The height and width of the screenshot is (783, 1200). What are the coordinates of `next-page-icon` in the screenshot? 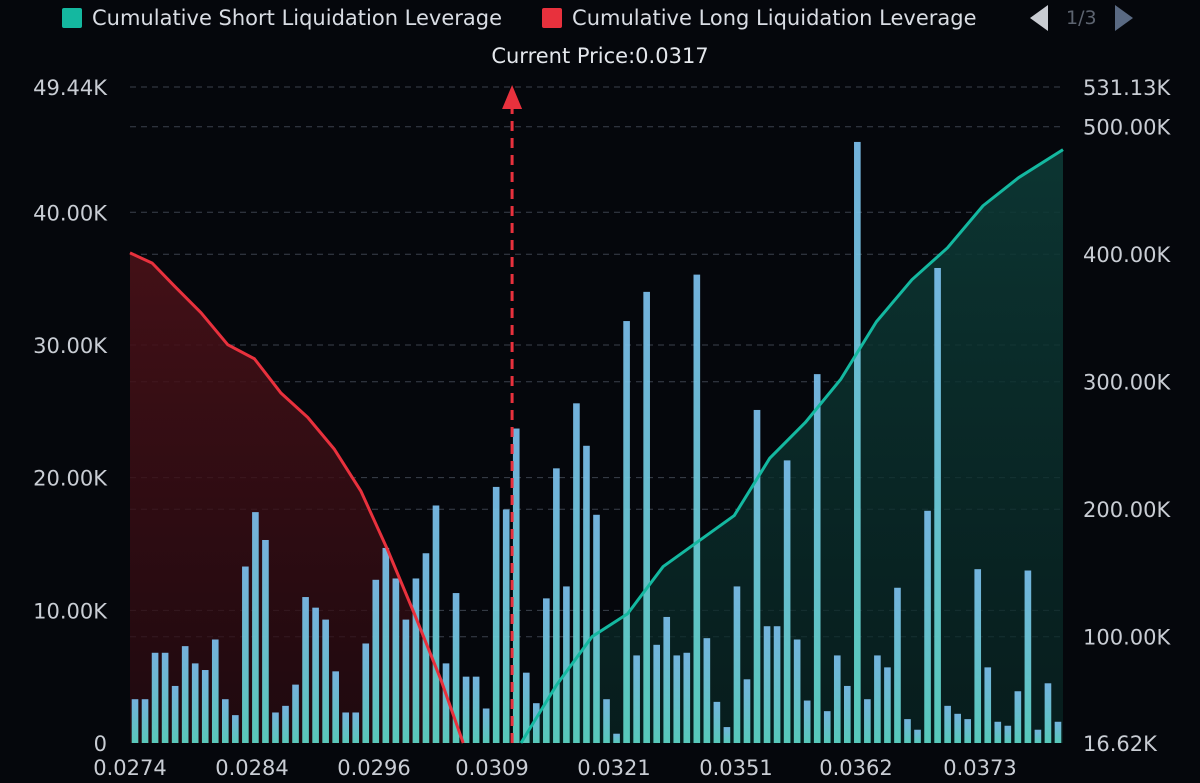 It's located at (1123, 18).